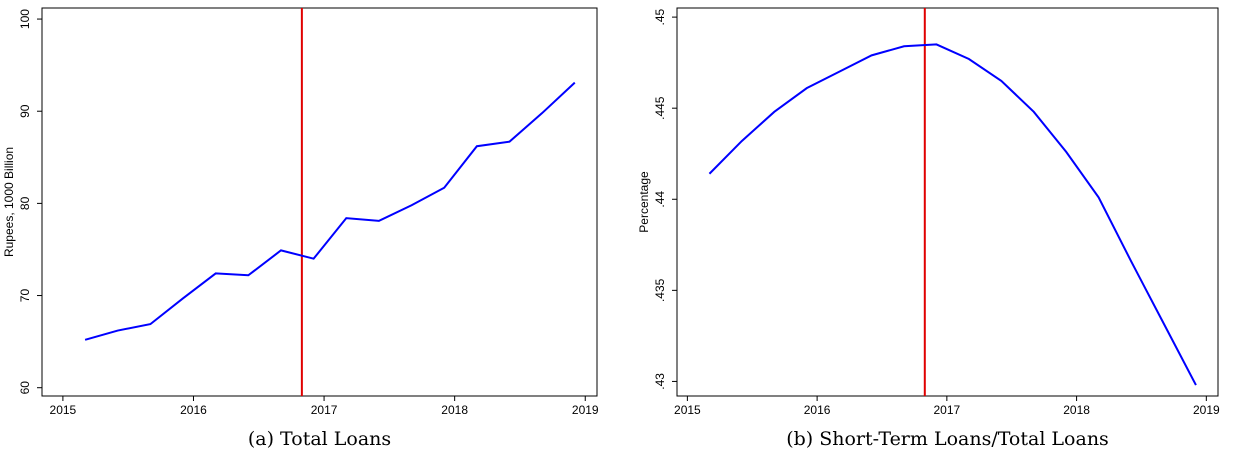 This screenshot has height=462, width=1233. I want to click on y-tick-label: .45, so click(660, 16).